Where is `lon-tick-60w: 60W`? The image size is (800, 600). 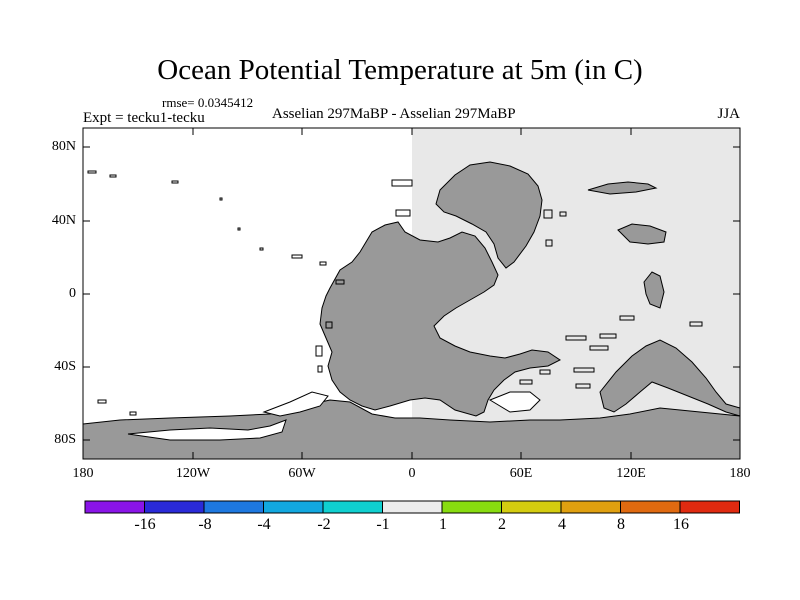 lon-tick-60w: 60W is located at coordinates (302, 473).